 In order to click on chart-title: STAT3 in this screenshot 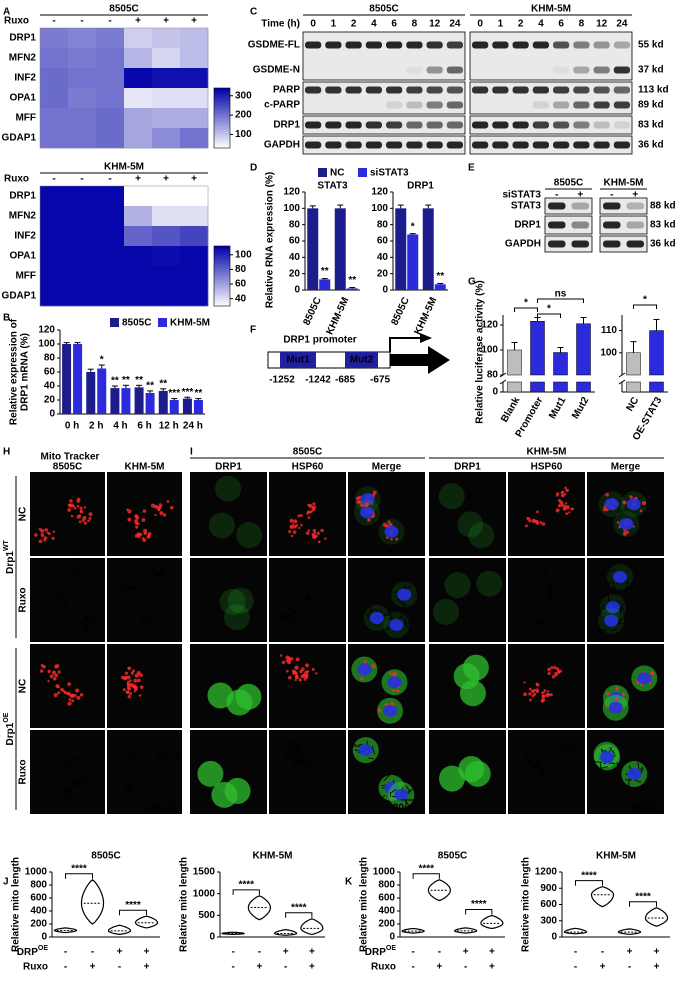, I will do `click(332, 186)`.